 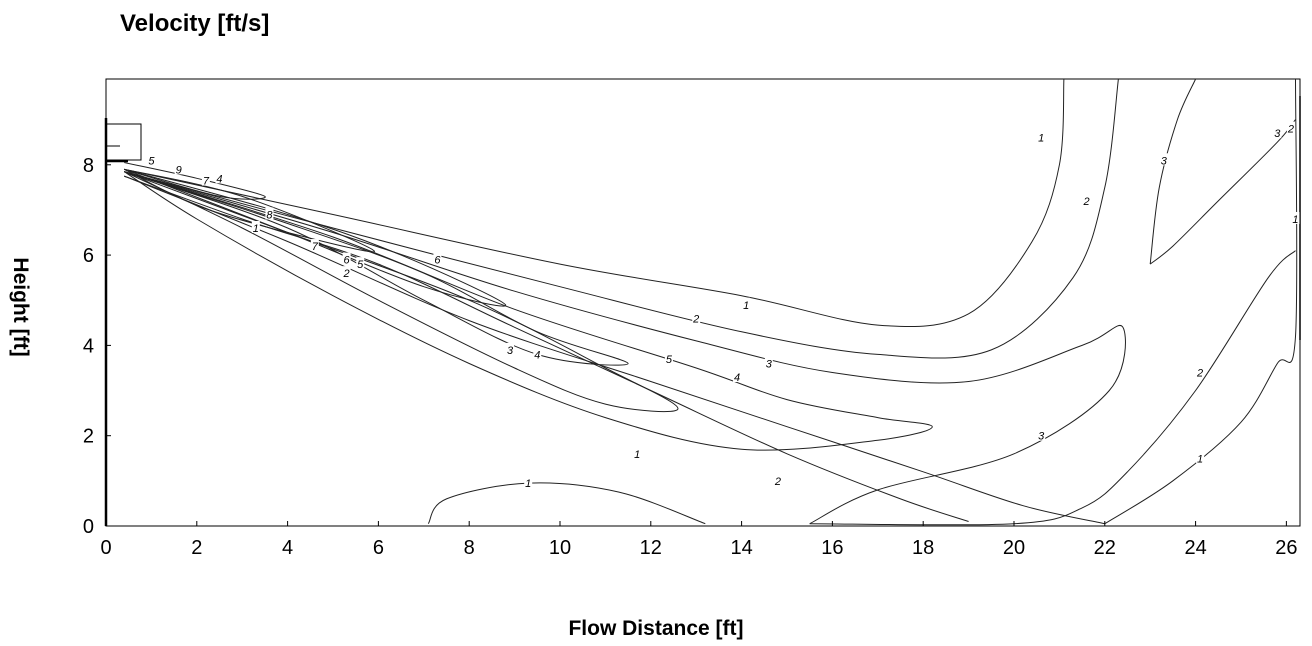 I want to click on x-tick-label: 2, so click(x=196, y=548).